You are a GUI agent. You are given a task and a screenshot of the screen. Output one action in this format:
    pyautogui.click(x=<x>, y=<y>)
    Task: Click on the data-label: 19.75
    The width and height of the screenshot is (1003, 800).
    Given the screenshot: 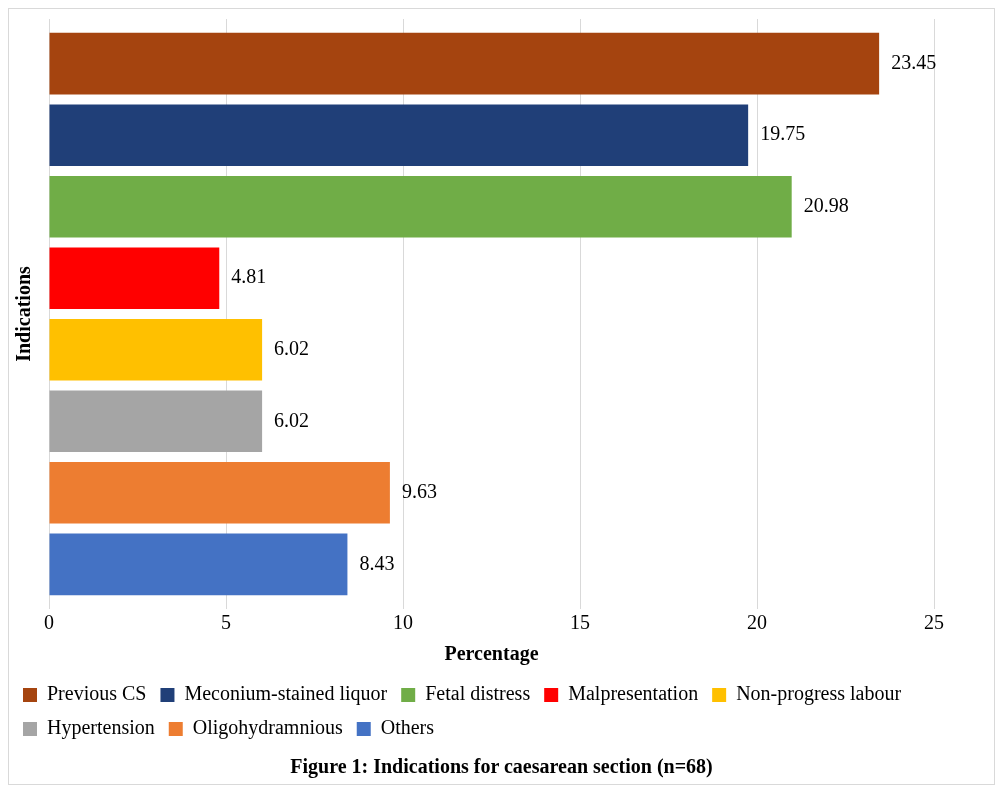 What is the action you would take?
    pyautogui.click(x=783, y=133)
    